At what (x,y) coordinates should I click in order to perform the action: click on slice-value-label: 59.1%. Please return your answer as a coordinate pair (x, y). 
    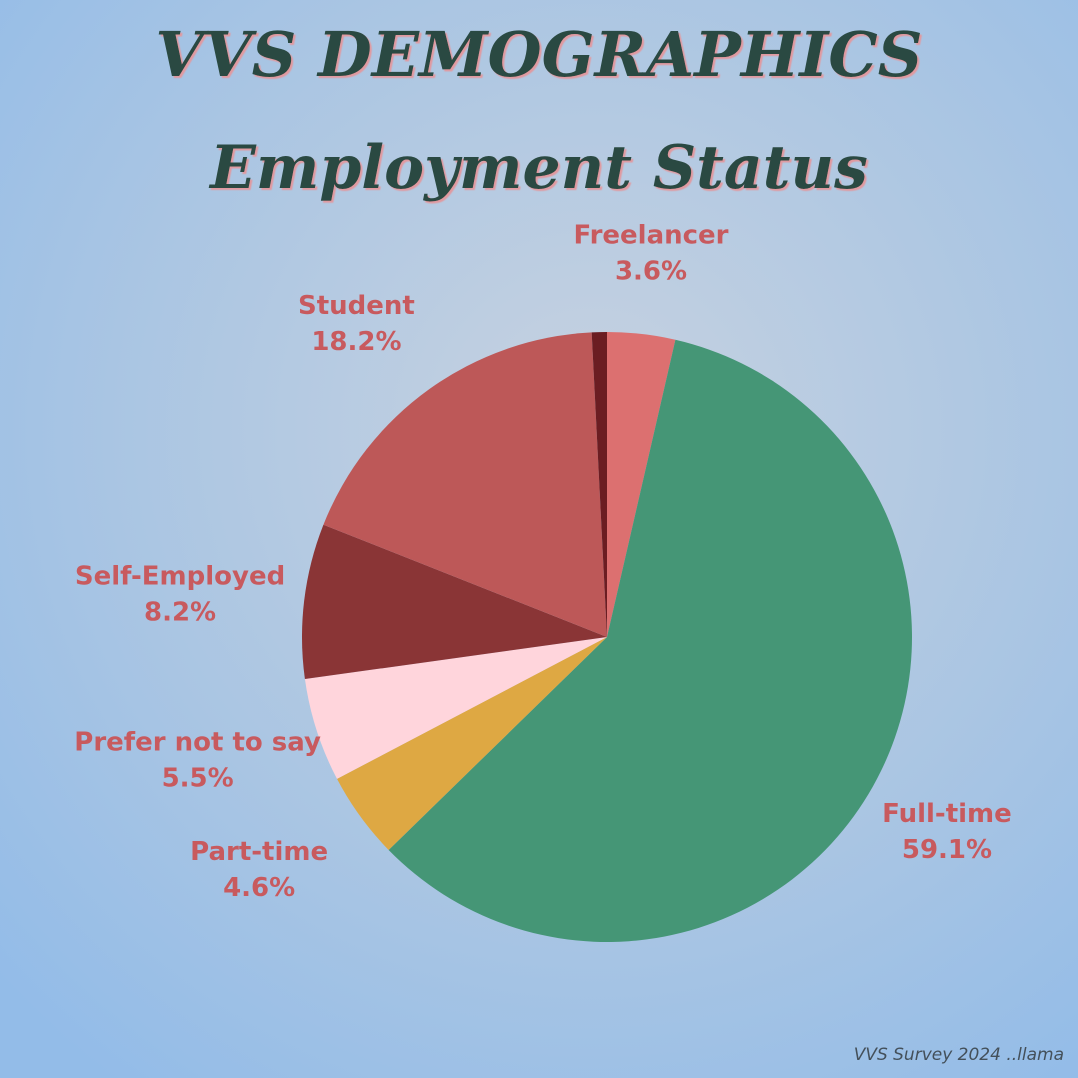
    Looking at the image, I should click on (947, 850).